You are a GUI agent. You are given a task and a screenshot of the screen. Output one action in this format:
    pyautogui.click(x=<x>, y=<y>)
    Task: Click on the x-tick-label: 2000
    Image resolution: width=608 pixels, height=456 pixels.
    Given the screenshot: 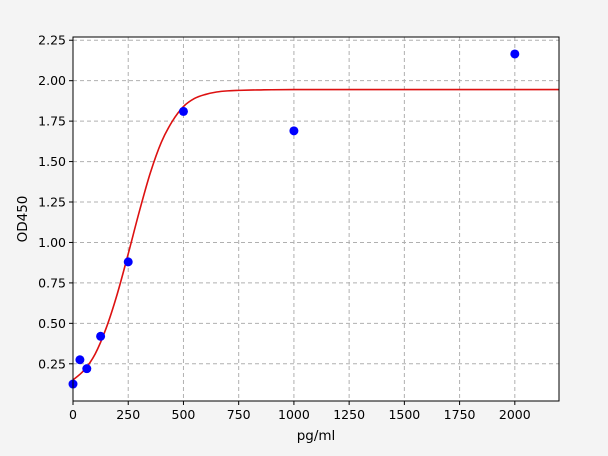 What is the action you would take?
    pyautogui.click(x=515, y=414)
    